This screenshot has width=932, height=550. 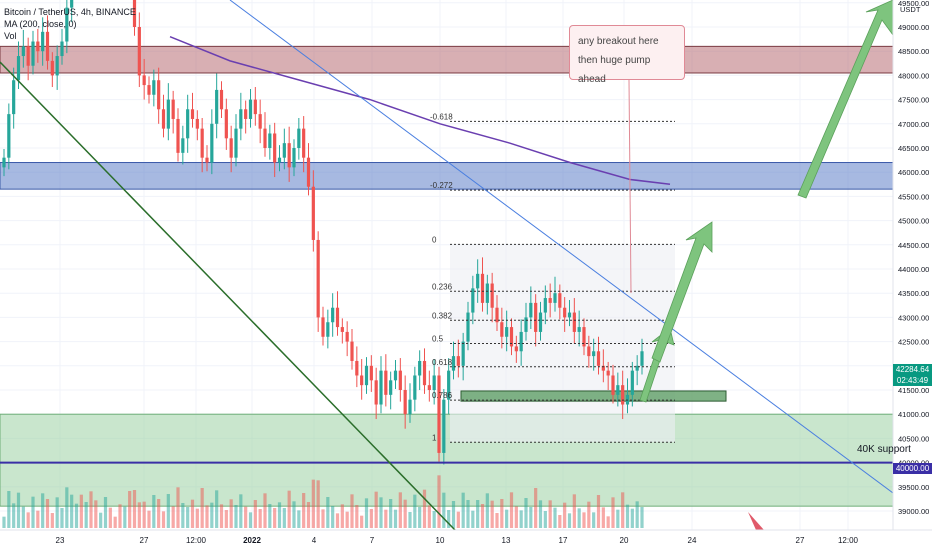 What do you see at coordinates (630, 186) in the screenshot?
I see `callout-pointer` at bounding box center [630, 186].